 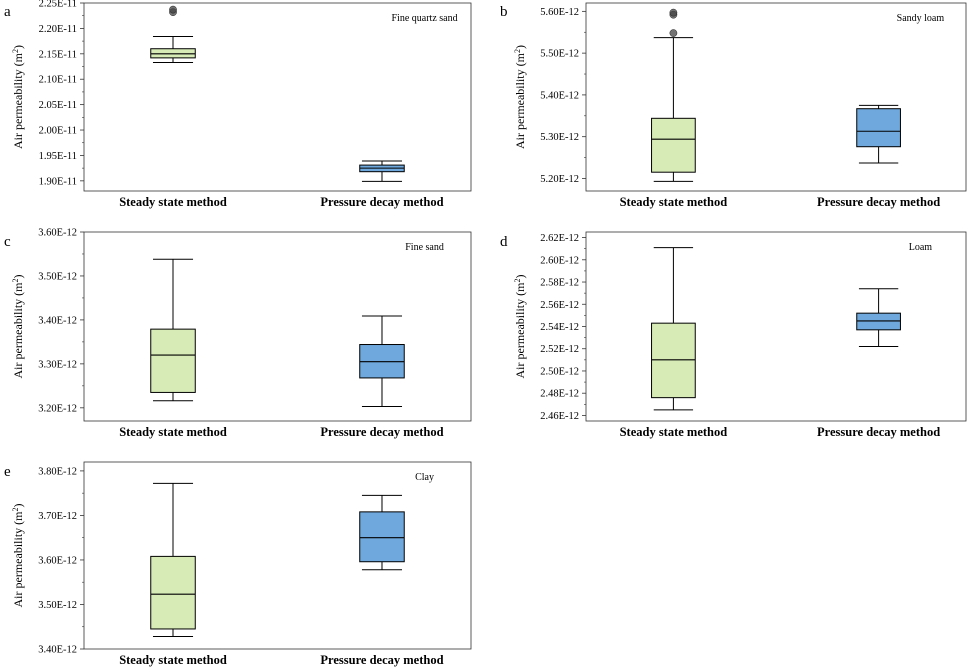 What do you see at coordinates (58, 105) in the screenshot?
I see `y-tick-label: 2.05E-11` at bounding box center [58, 105].